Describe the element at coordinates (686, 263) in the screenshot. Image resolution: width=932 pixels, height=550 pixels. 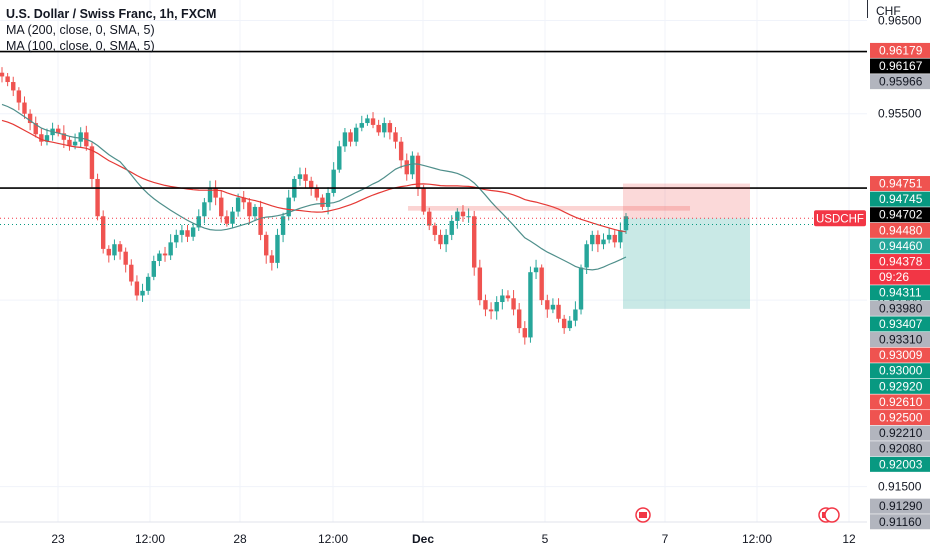
I see `profit-zone` at that location.